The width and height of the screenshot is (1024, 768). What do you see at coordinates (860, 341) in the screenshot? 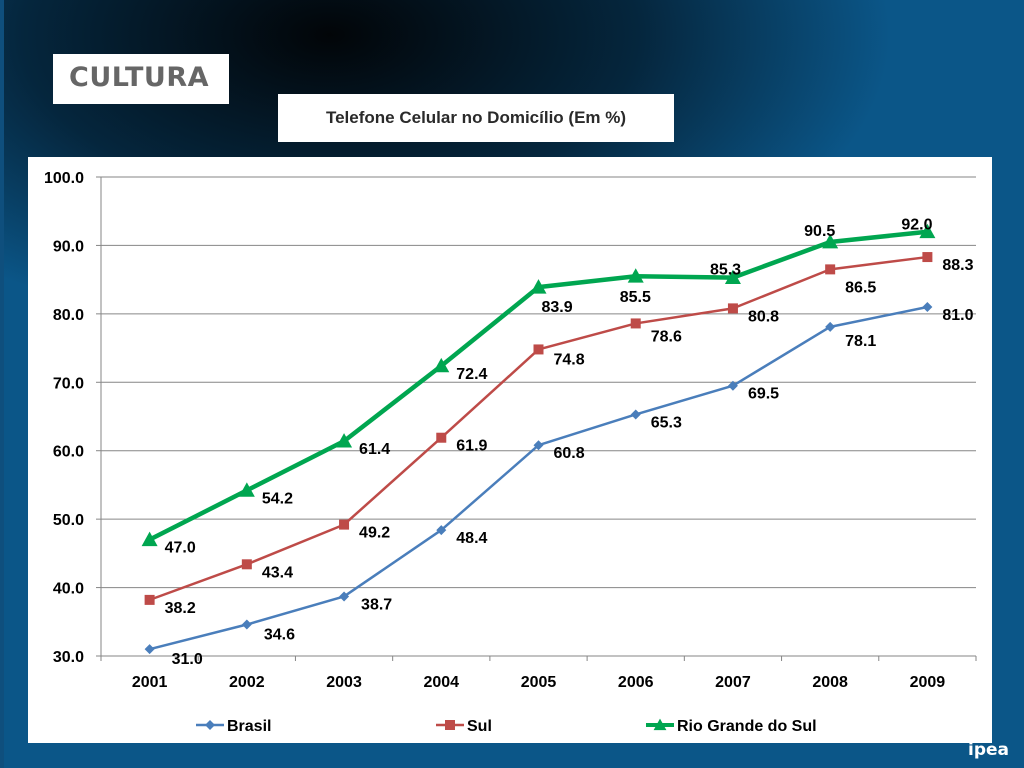
I see `data-label-brasil: 78.1` at bounding box center [860, 341].